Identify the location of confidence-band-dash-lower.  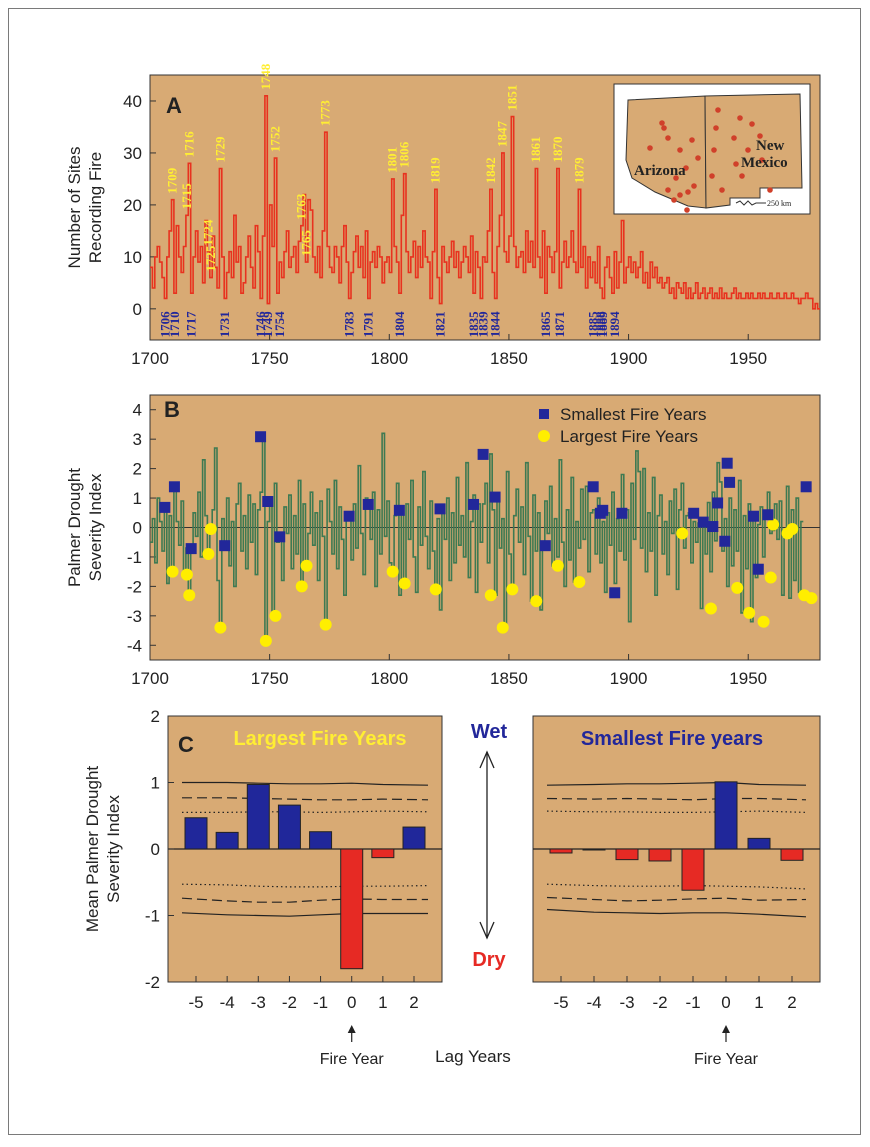
(304, 900).